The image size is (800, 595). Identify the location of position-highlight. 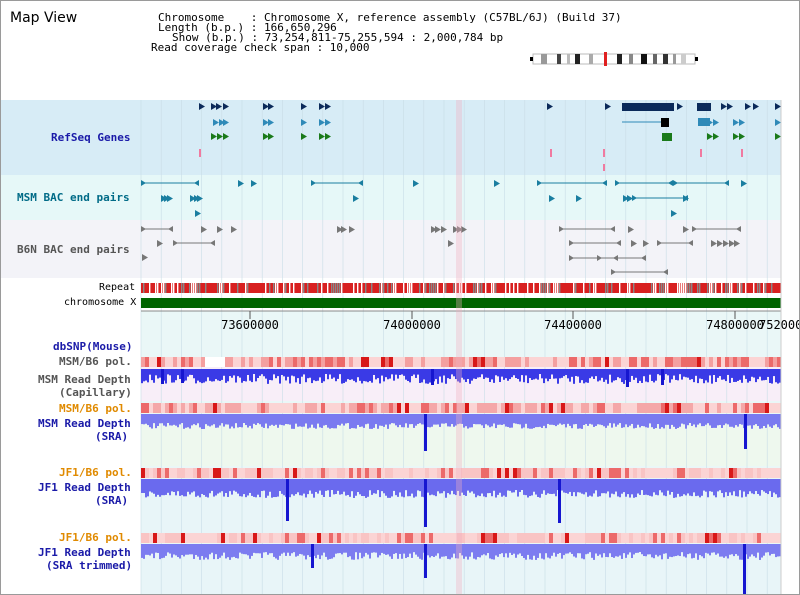
(459, 347).